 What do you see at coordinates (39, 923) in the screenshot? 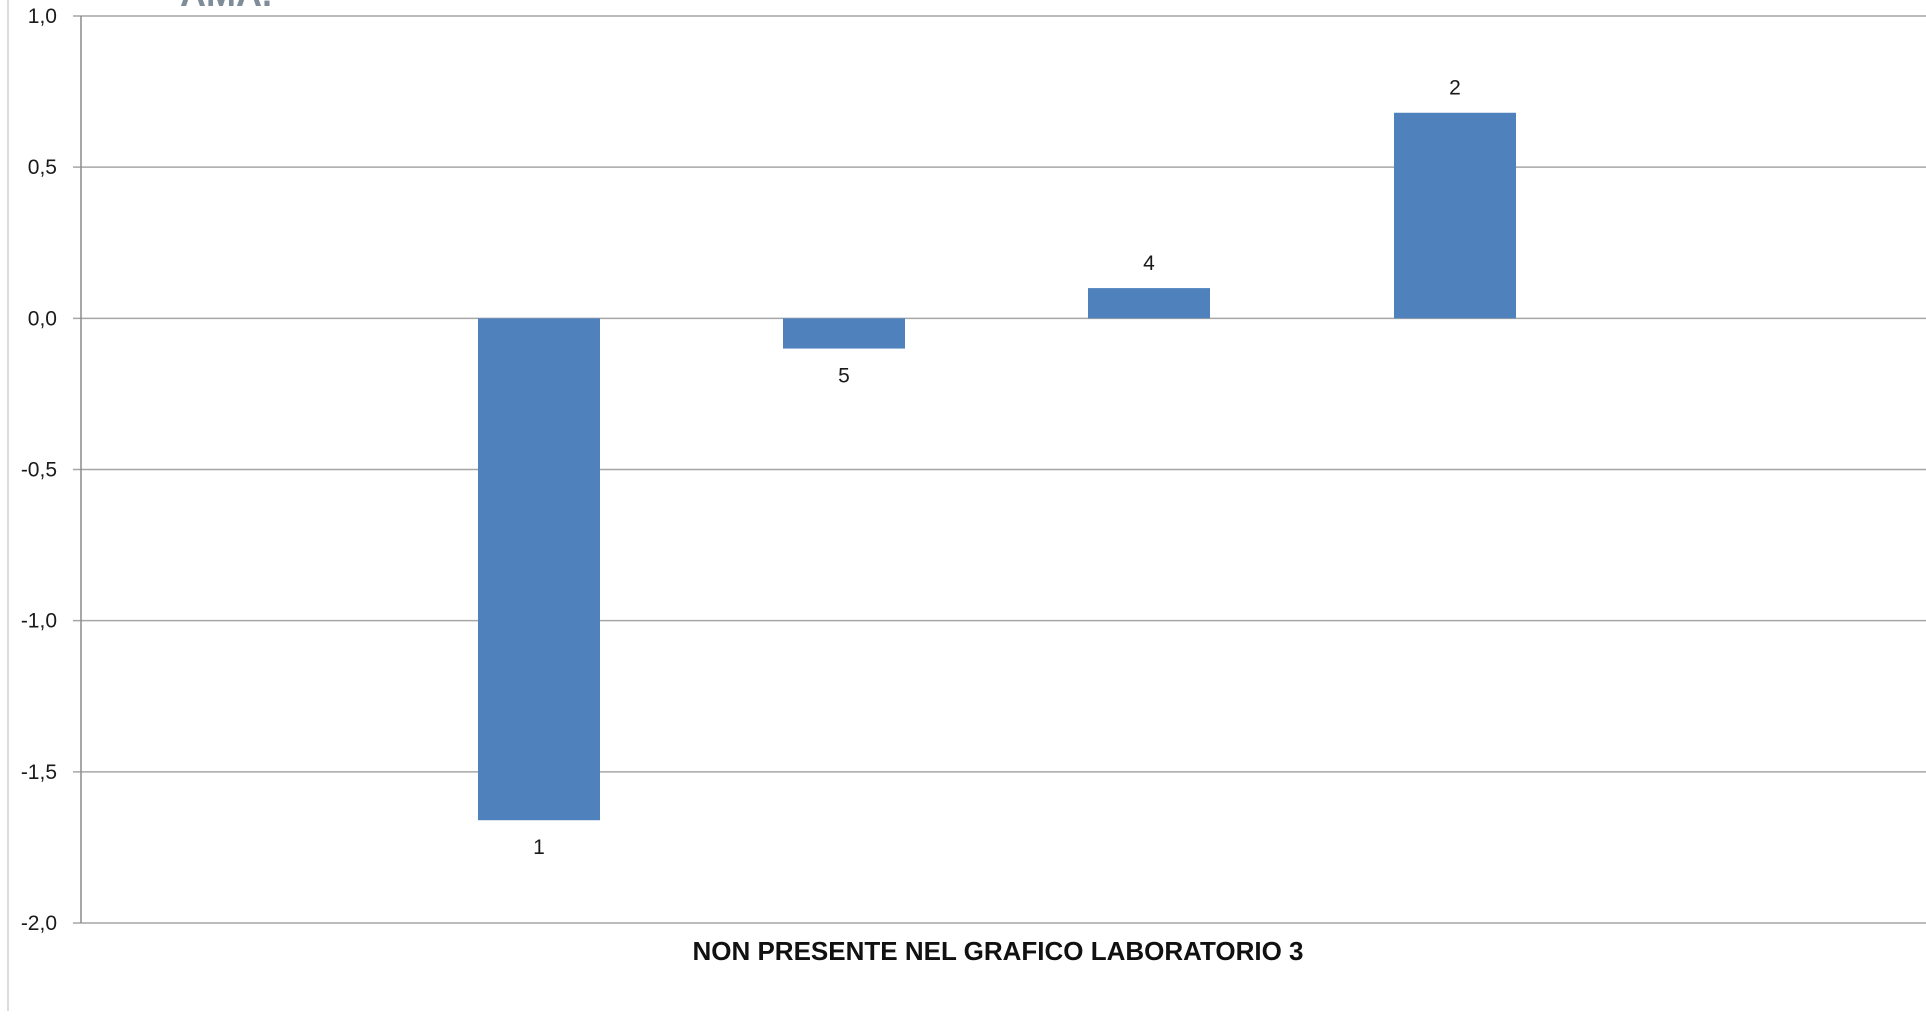
I see `y-tick-label: -2,0` at bounding box center [39, 923].